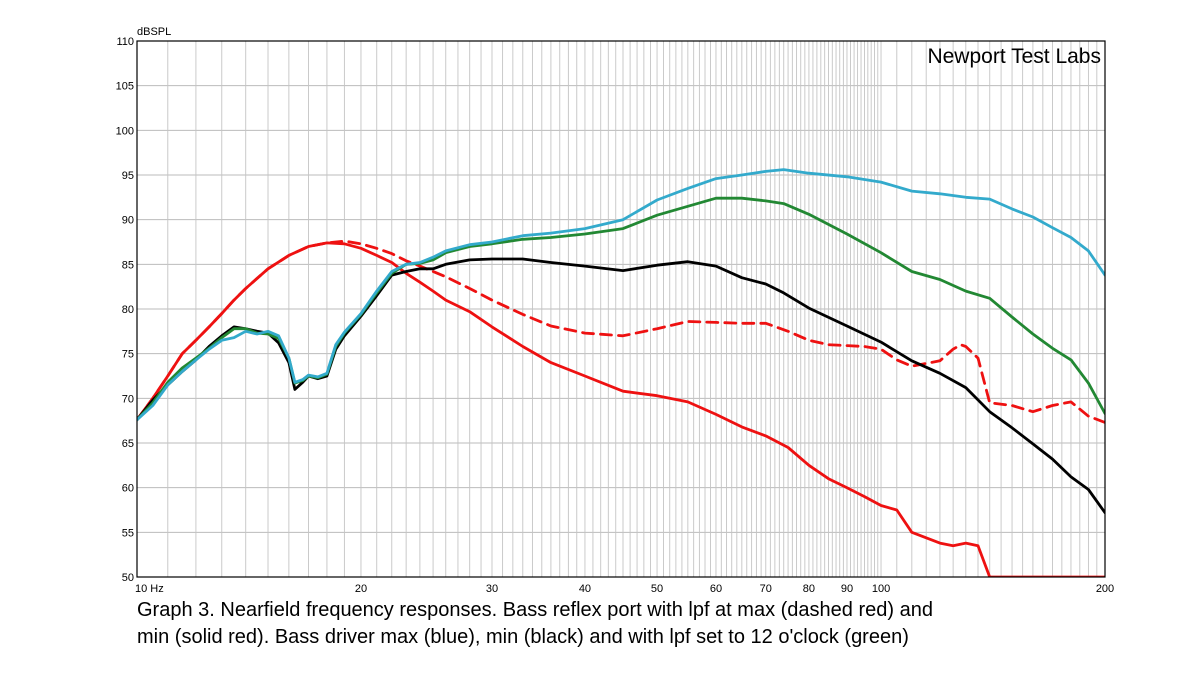  I want to click on y-tick-labels: 50 55 60 65 70 75 80 85 90 95 100 105 110, so click(125, 310).